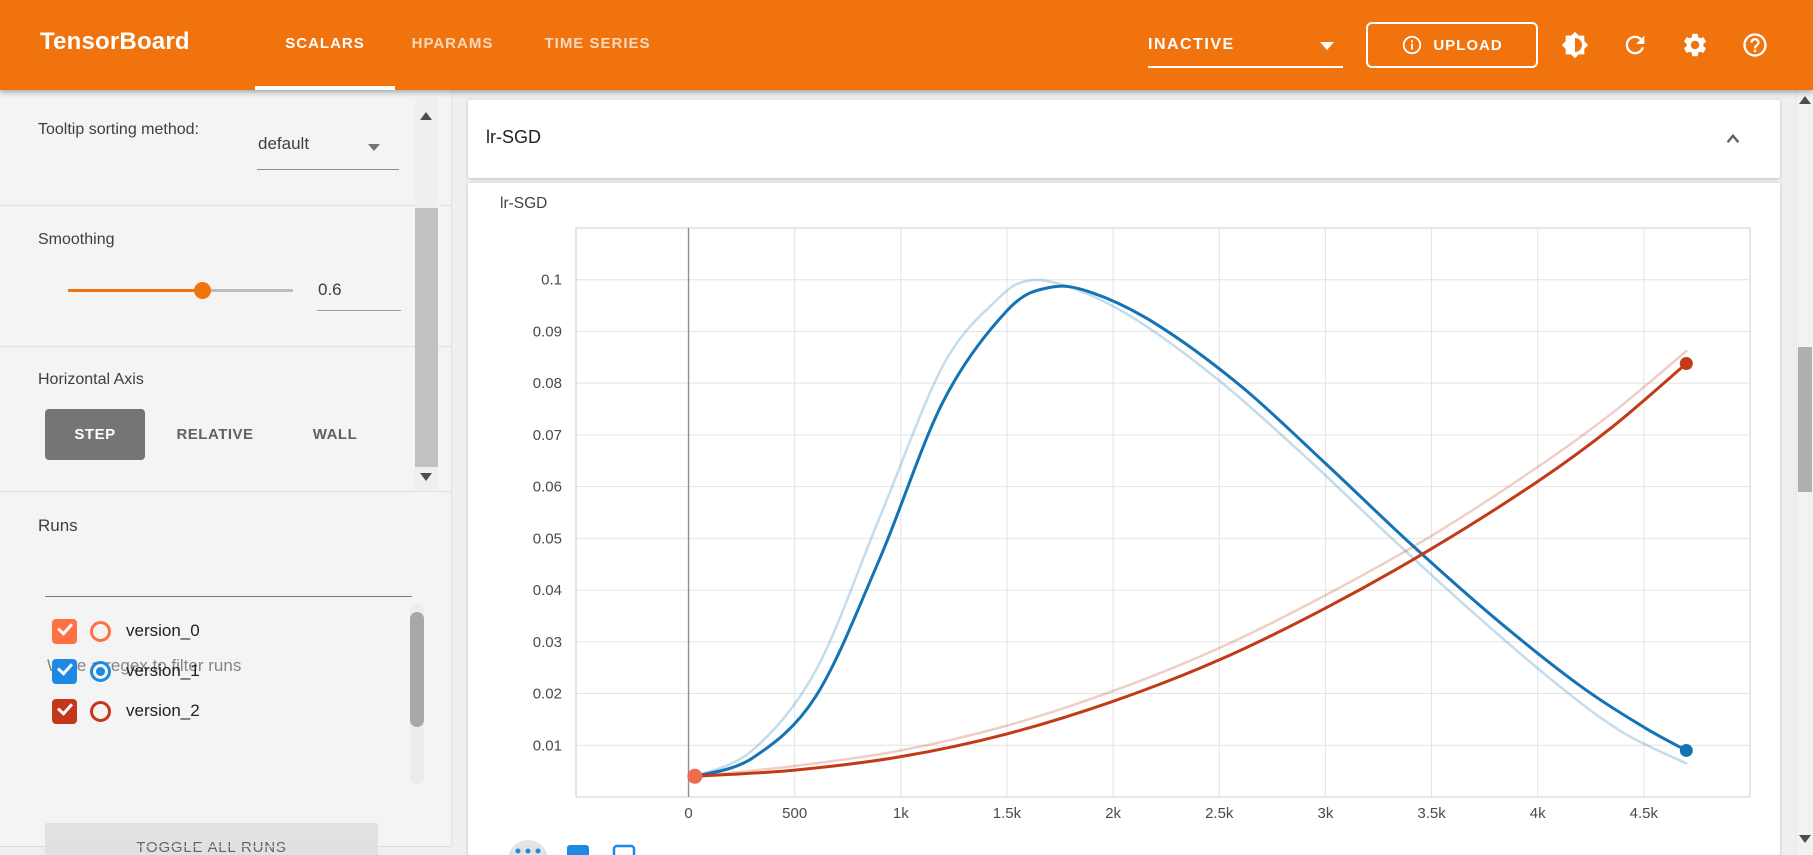  What do you see at coordinates (163, 630) in the screenshot?
I see `run-name: version_0` at bounding box center [163, 630].